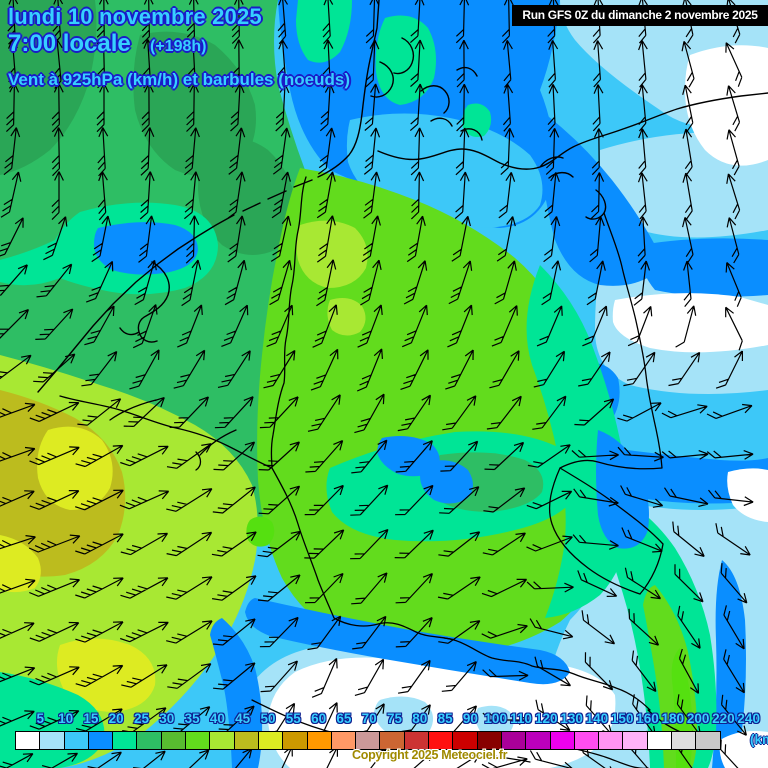 The width and height of the screenshot is (768, 768). I want to click on scale-number: 100, so click(495, 718).